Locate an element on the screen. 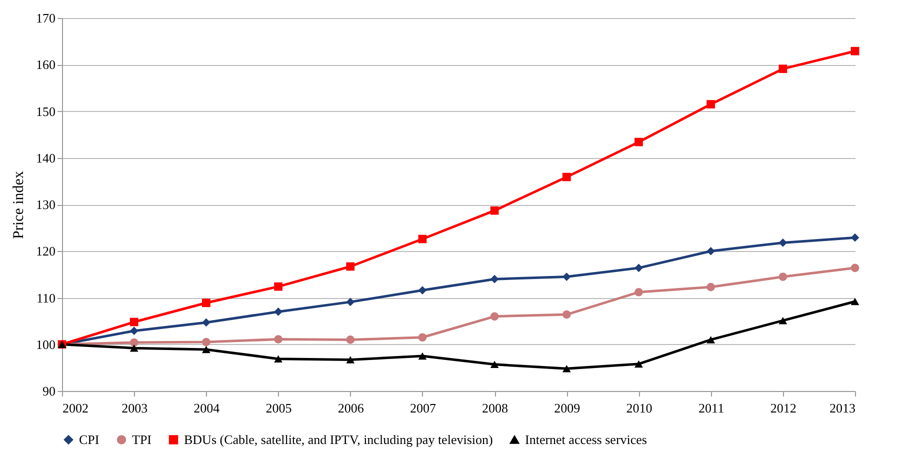 This screenshot has width=922, height=468. legend-label: CPI is located at coordinates (89, 439).